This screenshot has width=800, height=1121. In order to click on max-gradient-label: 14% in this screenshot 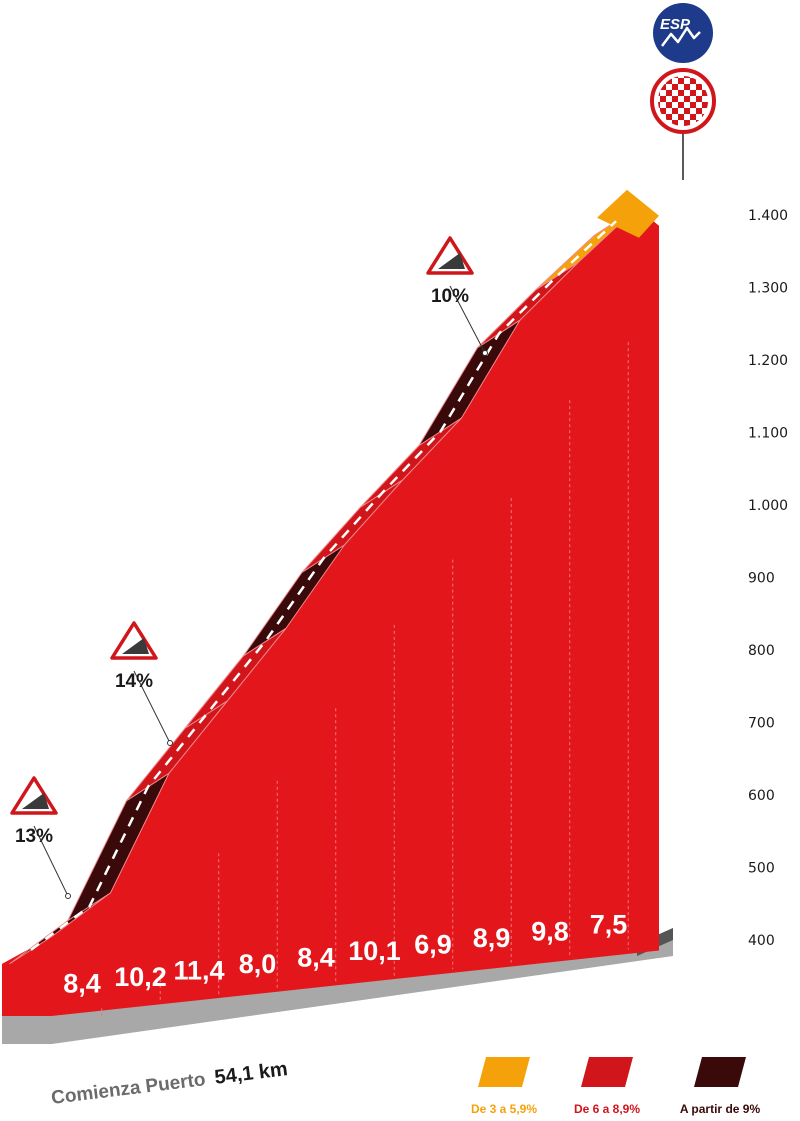, I will do `click(134, 681)`.